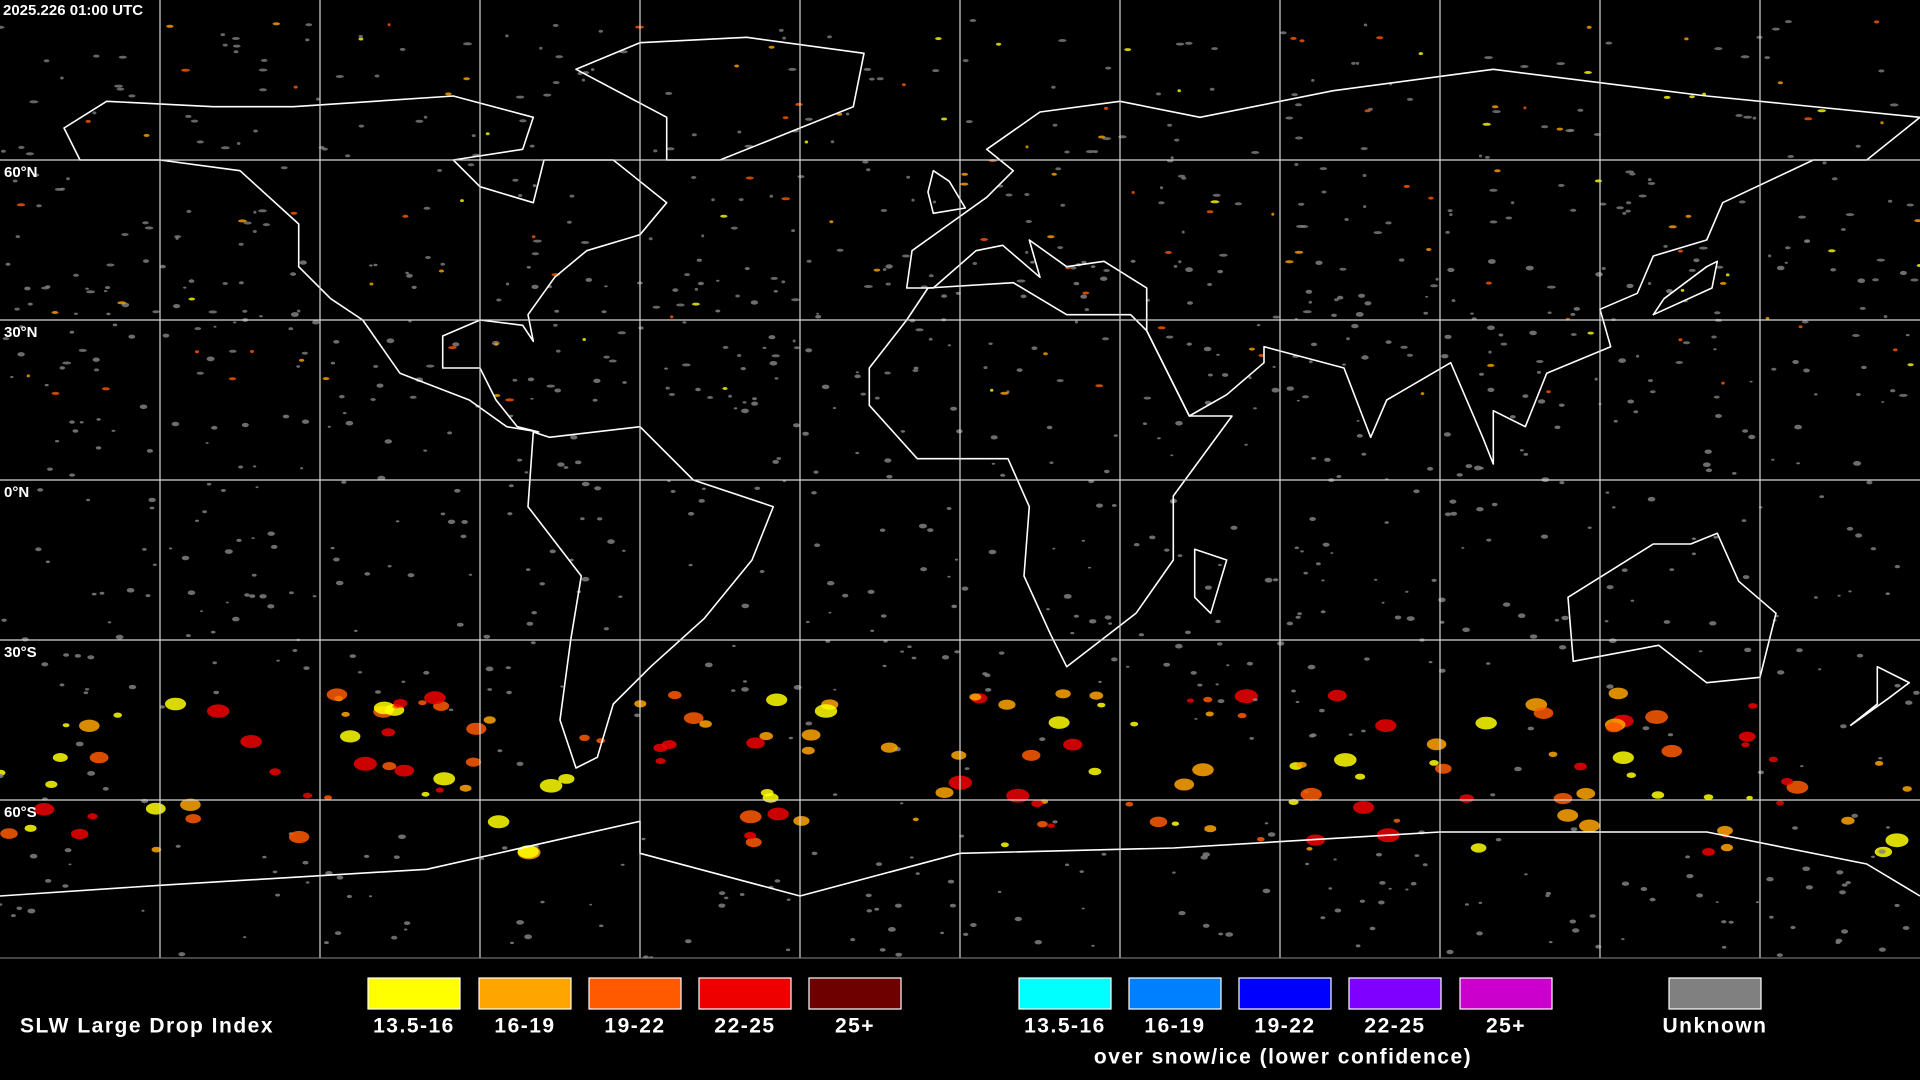 The image size is (1920, 1080). I want to click on legend-swatch, so click(635, 993).